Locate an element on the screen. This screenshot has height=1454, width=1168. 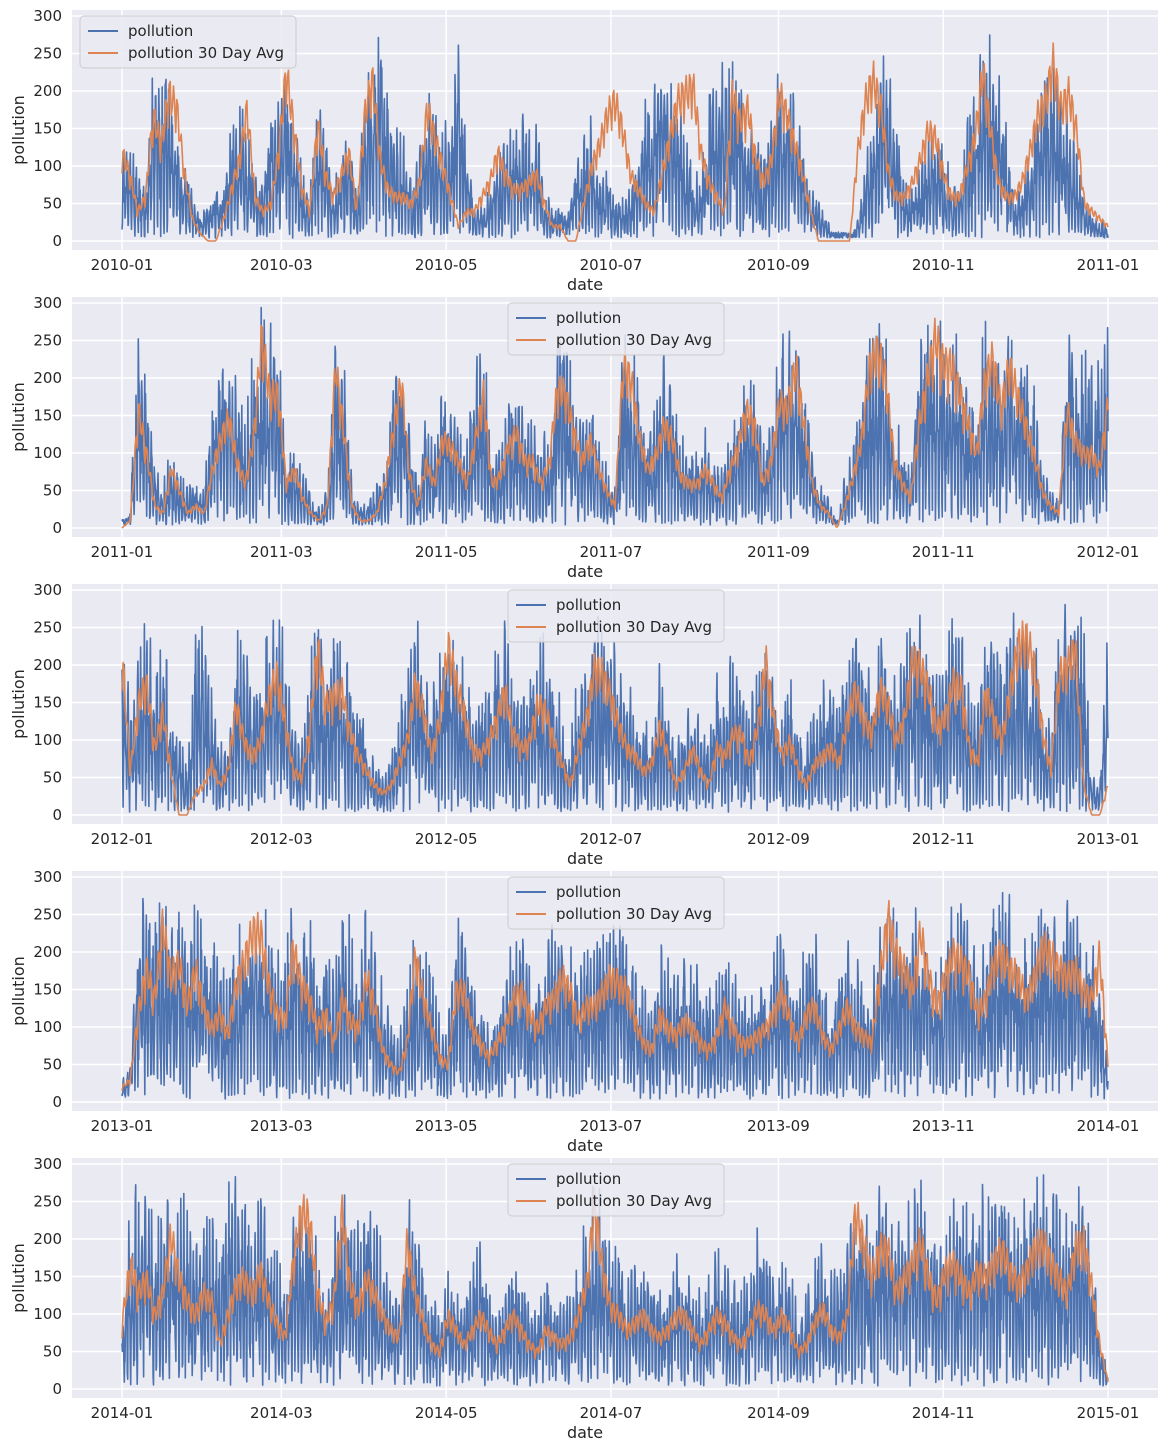
x-tick-label: 2013-05 is located at coordinates (446, 1126).